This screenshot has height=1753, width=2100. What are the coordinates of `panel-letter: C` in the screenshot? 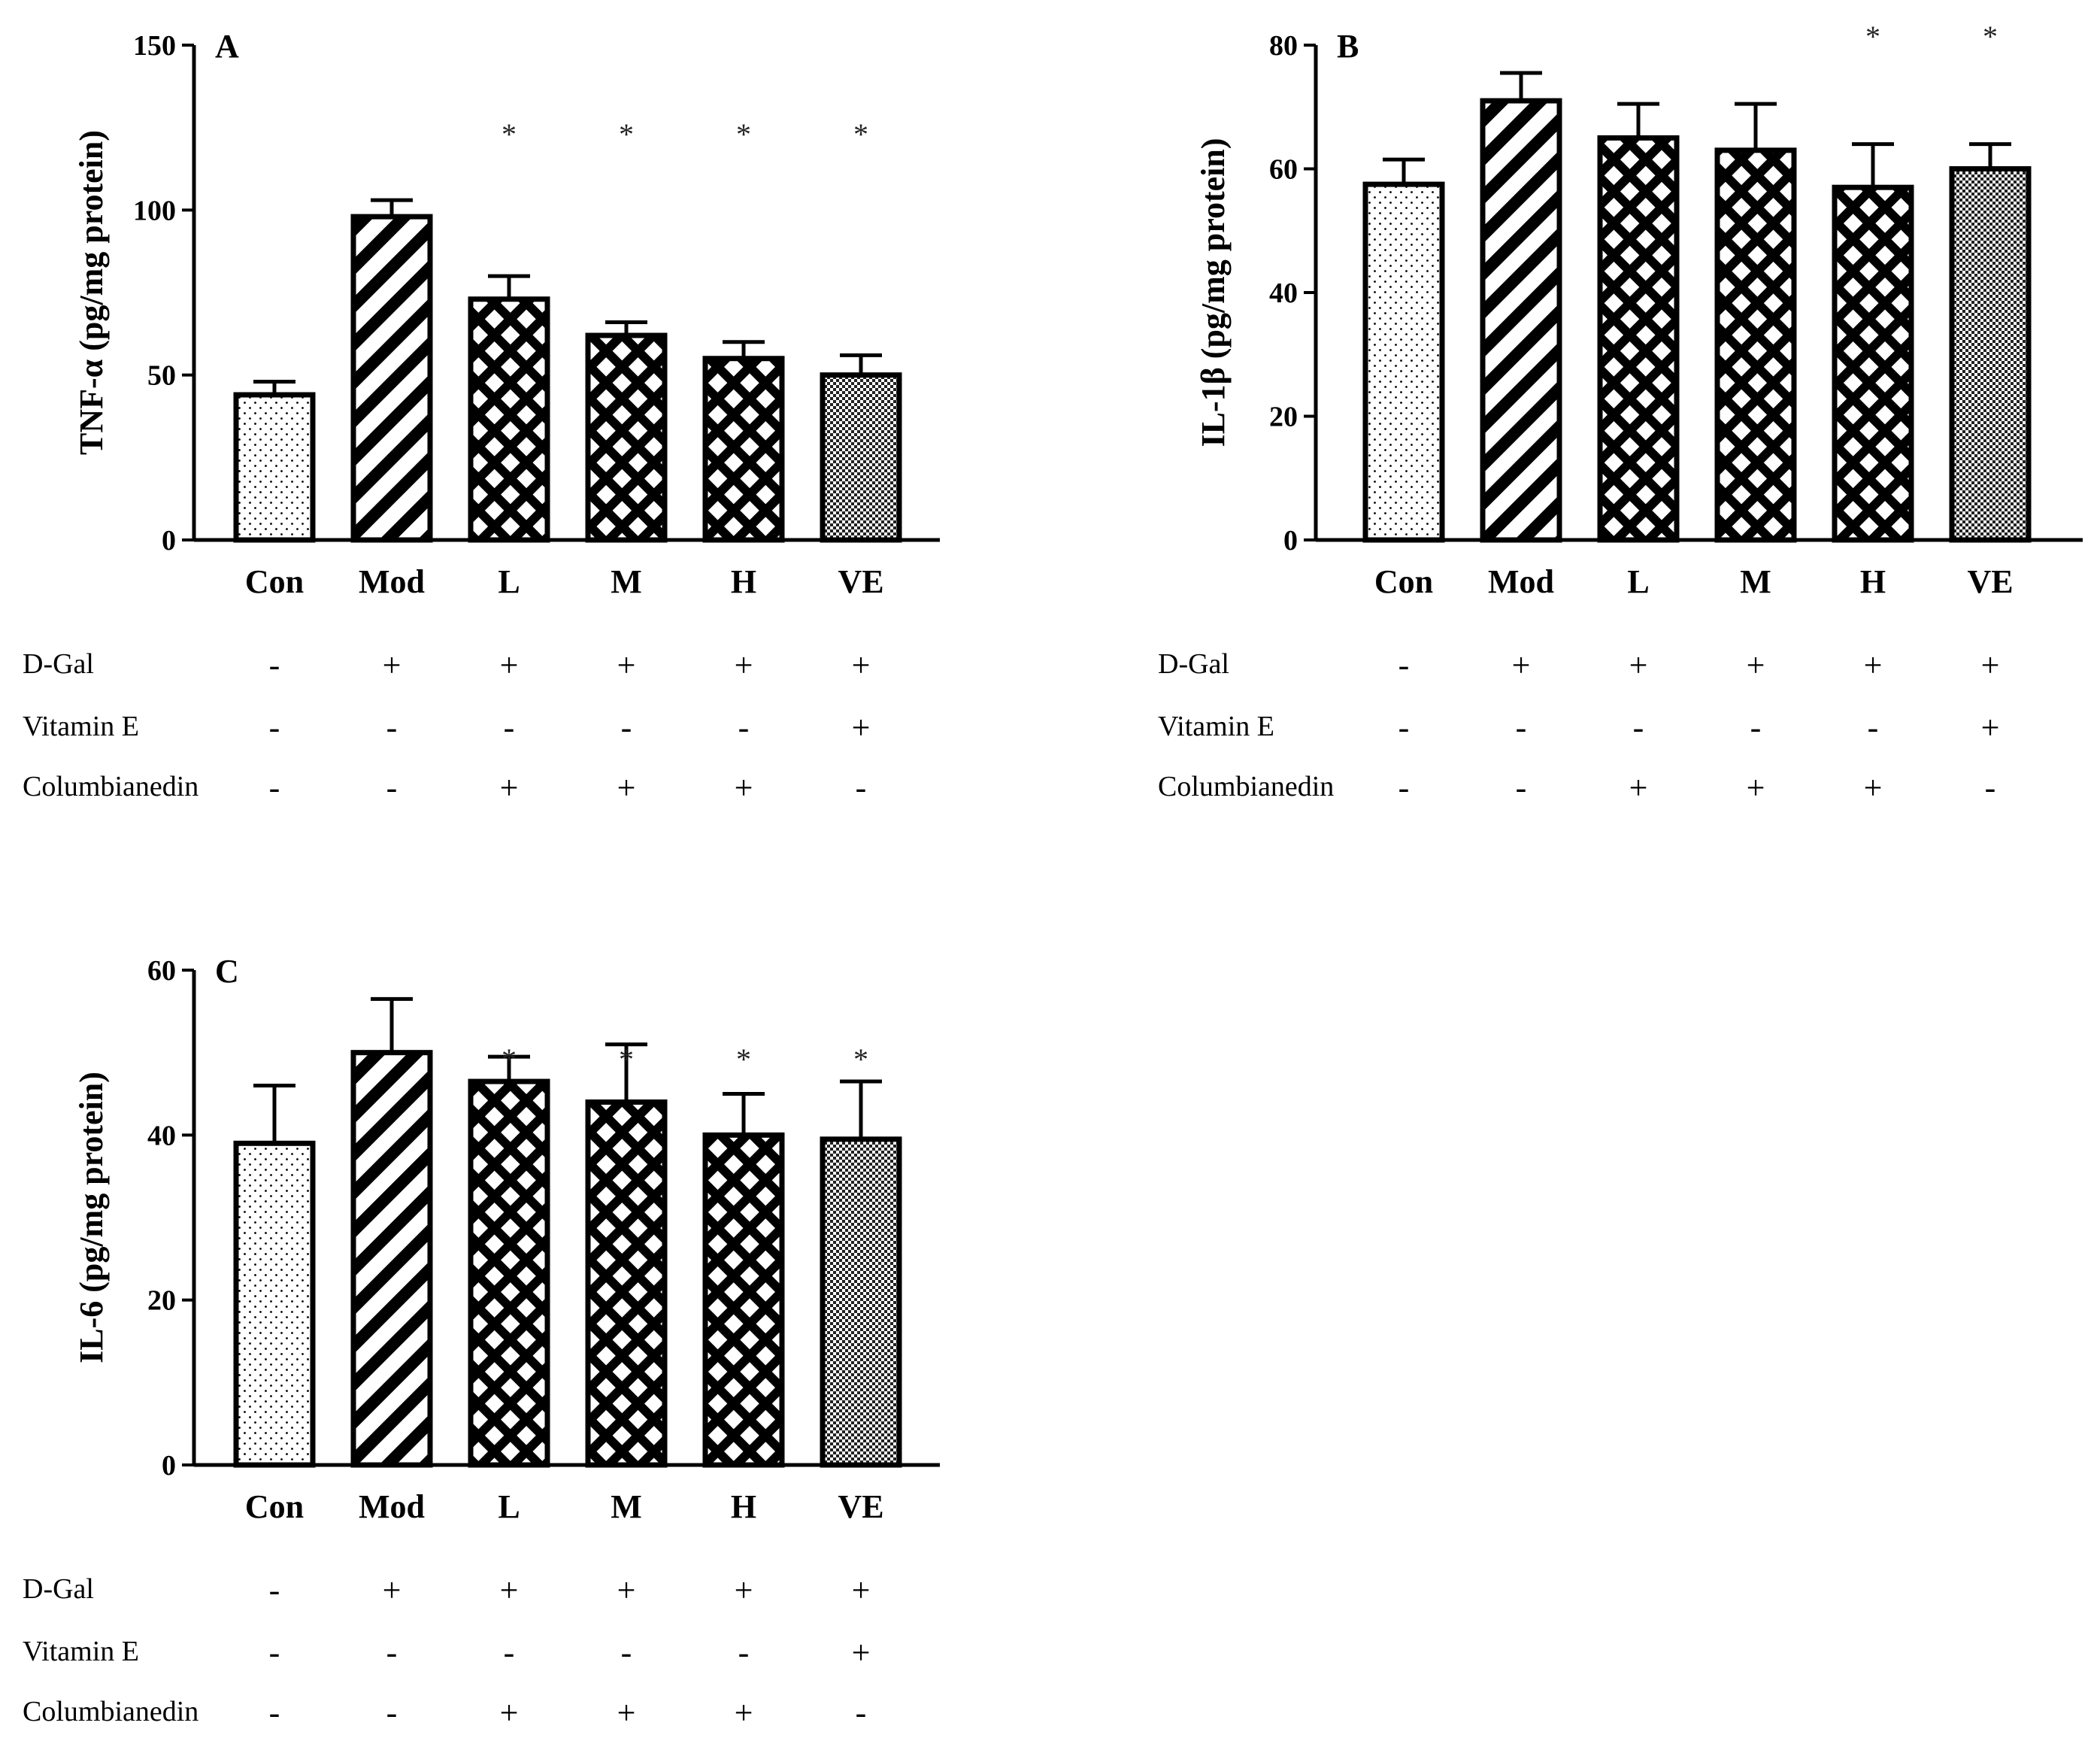 It's located at (227, 971).